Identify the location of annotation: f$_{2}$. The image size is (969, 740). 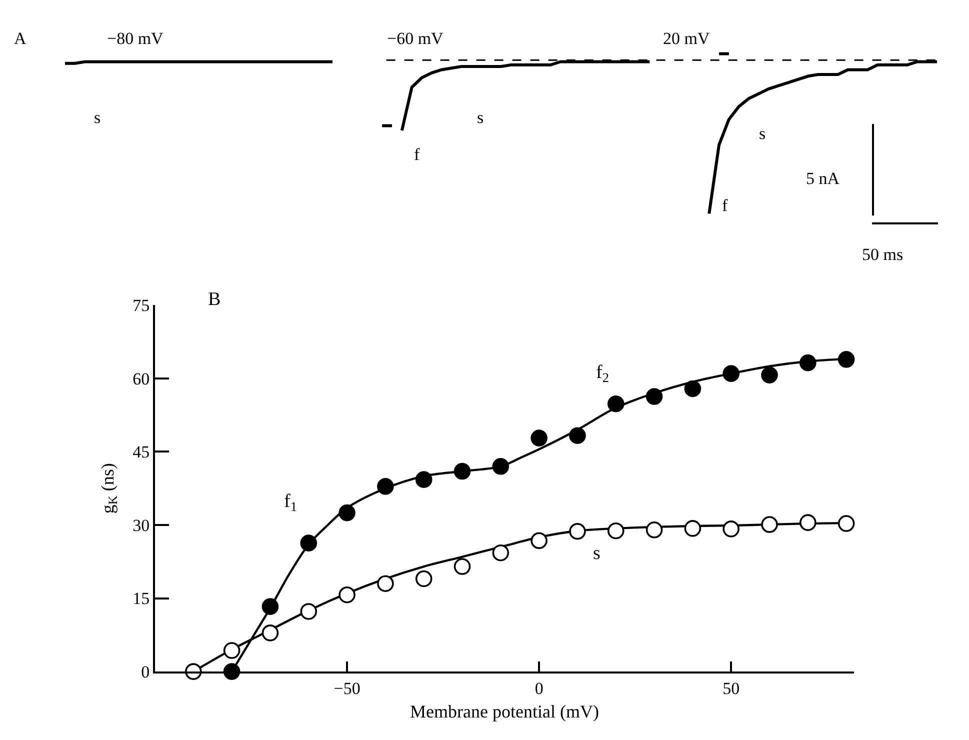
(602, 373).